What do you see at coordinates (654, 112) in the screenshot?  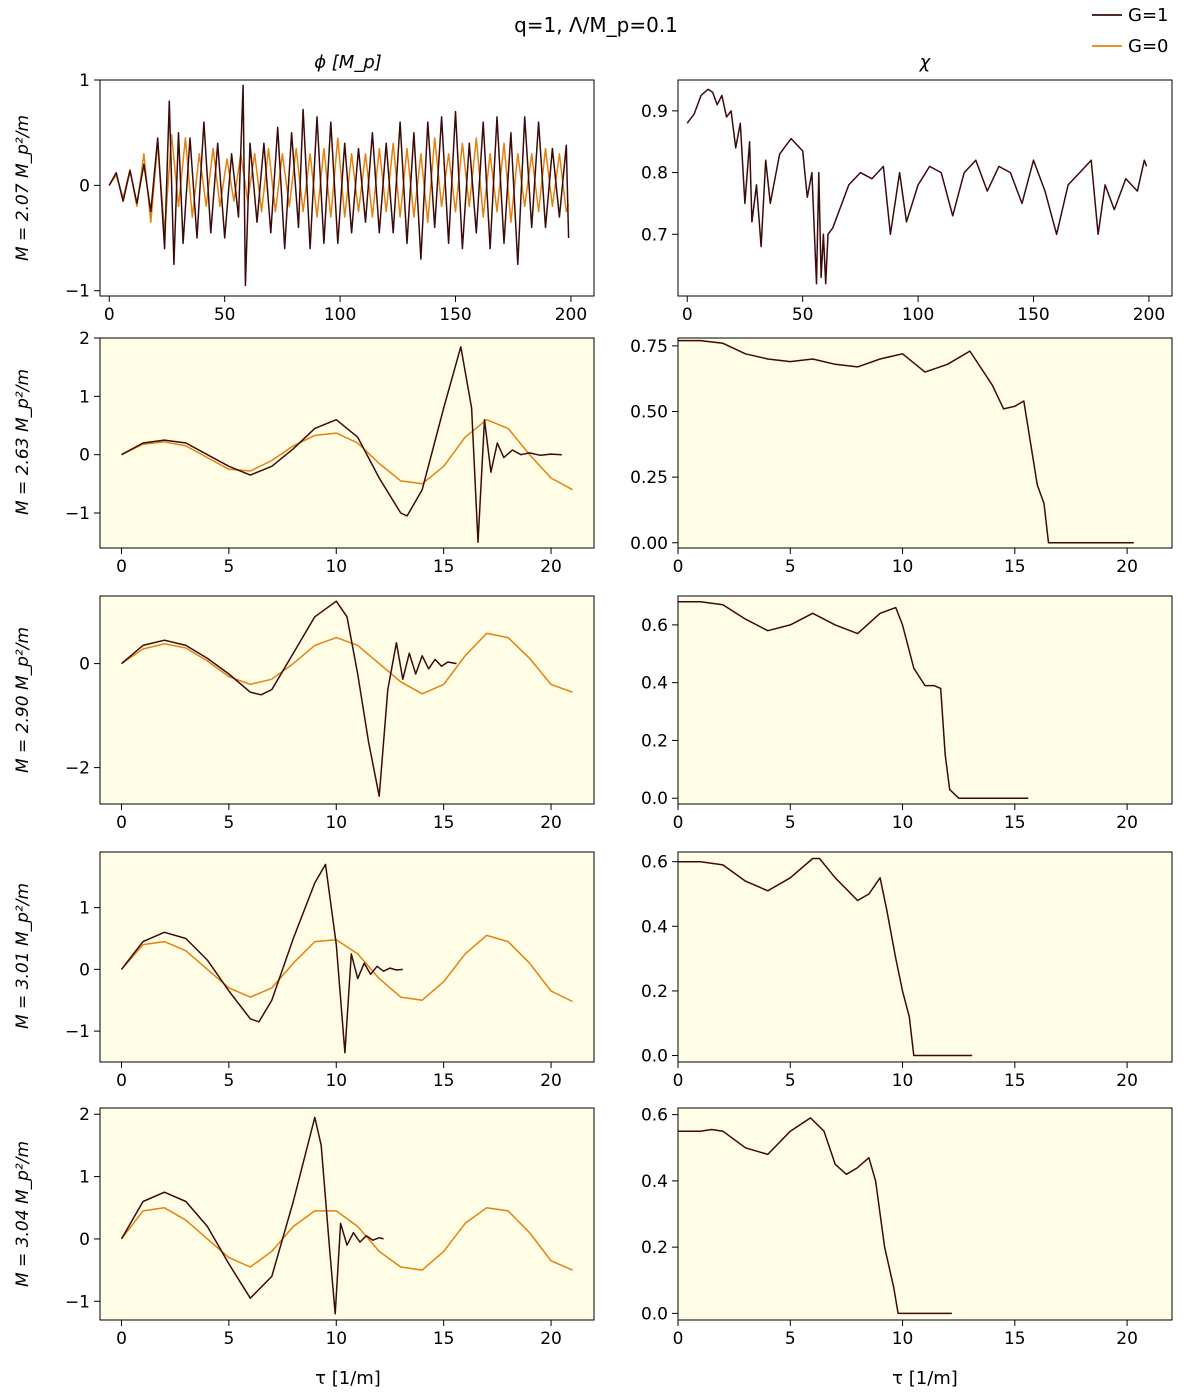 I see `y-tick-label: 0.9` at bounding box center [654, 112].